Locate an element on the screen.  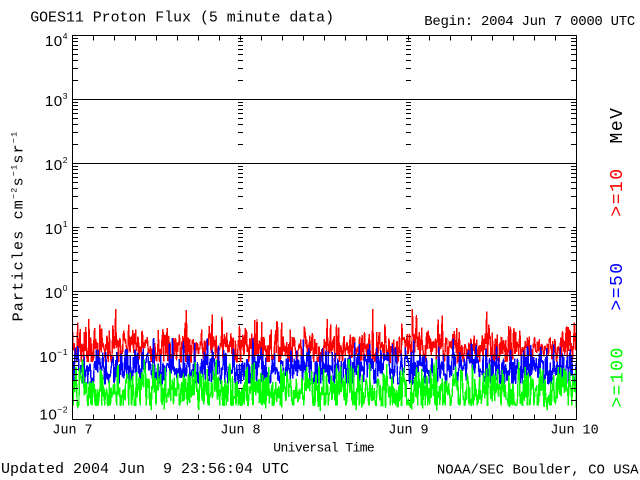
svg-text: Jun 10 is located at coordinates (574, 431).